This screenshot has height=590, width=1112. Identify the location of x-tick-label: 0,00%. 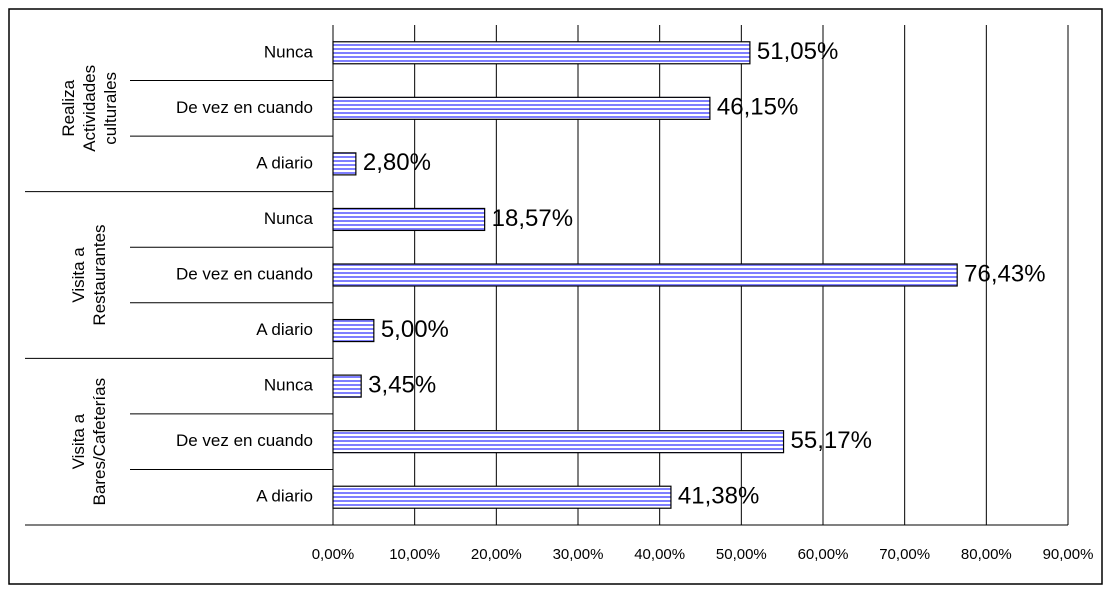
(333, 554).